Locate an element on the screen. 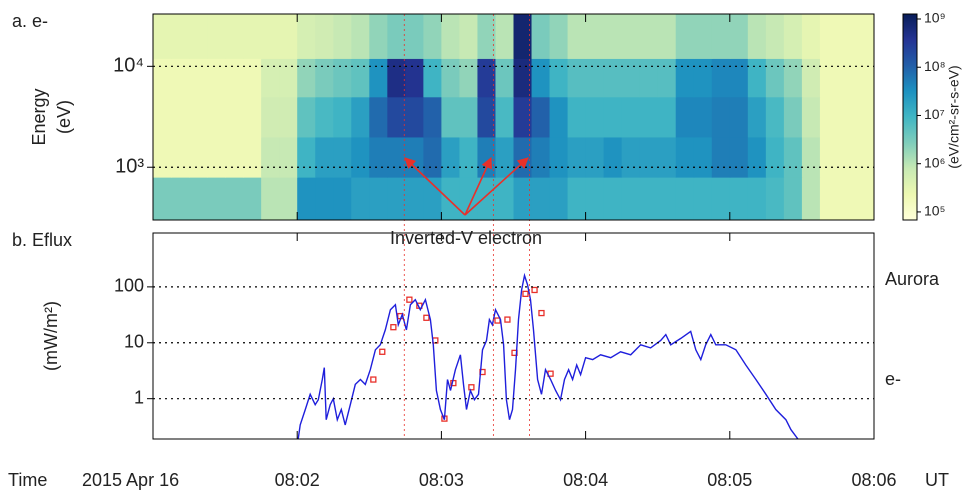 Image resolution: width=967 pixels, height=495 pixels. unit-label: UT is located at coordinates (937, 480).